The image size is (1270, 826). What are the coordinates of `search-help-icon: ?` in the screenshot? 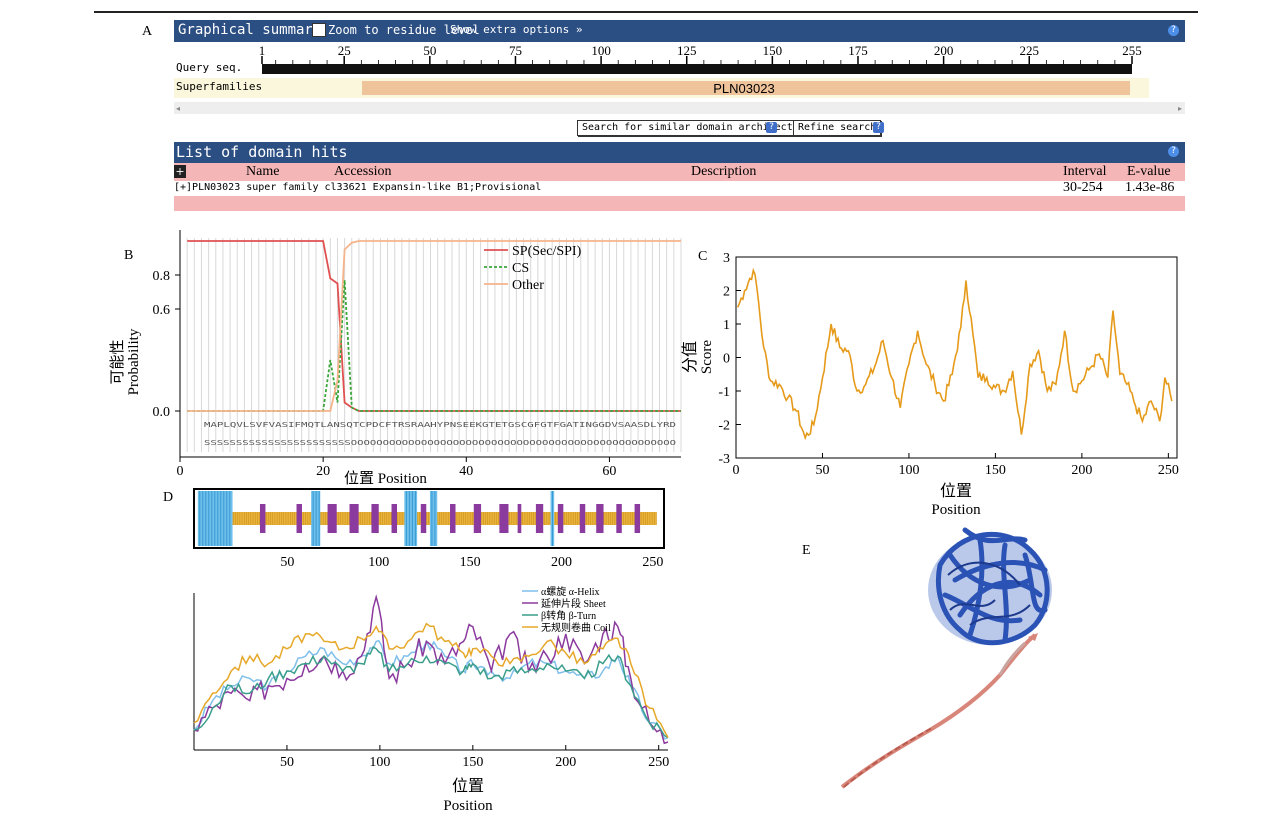 It's located at (771, 127).